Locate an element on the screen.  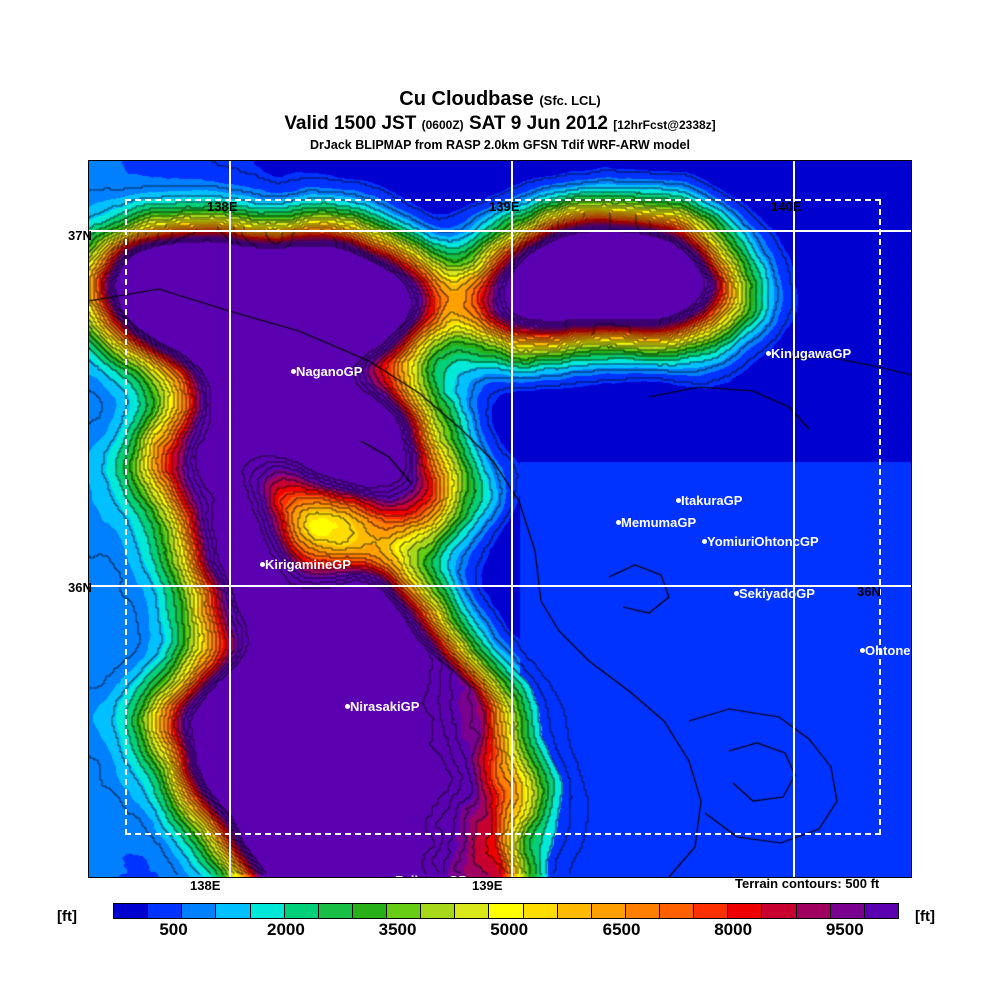
map-label-140e: 140E is located at coordinates (786, 206).